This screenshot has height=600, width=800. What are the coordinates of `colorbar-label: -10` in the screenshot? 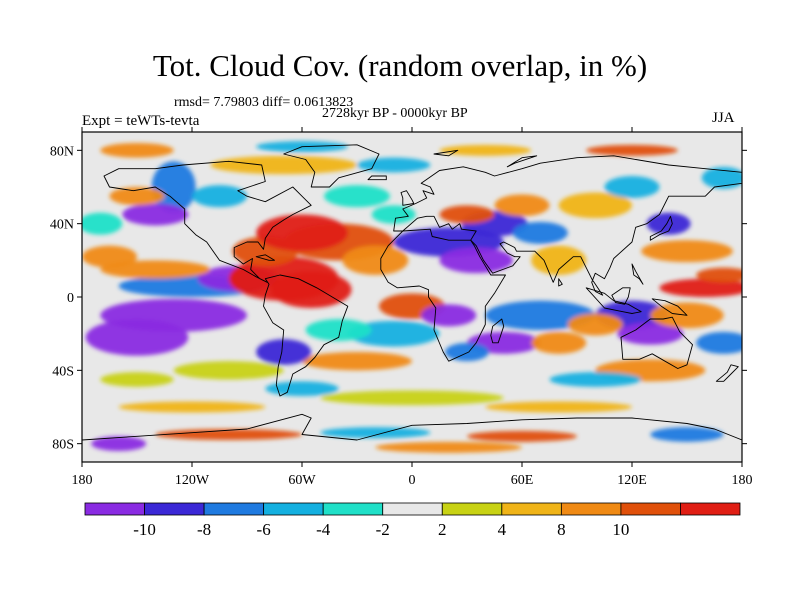 It's located at (144, 529).